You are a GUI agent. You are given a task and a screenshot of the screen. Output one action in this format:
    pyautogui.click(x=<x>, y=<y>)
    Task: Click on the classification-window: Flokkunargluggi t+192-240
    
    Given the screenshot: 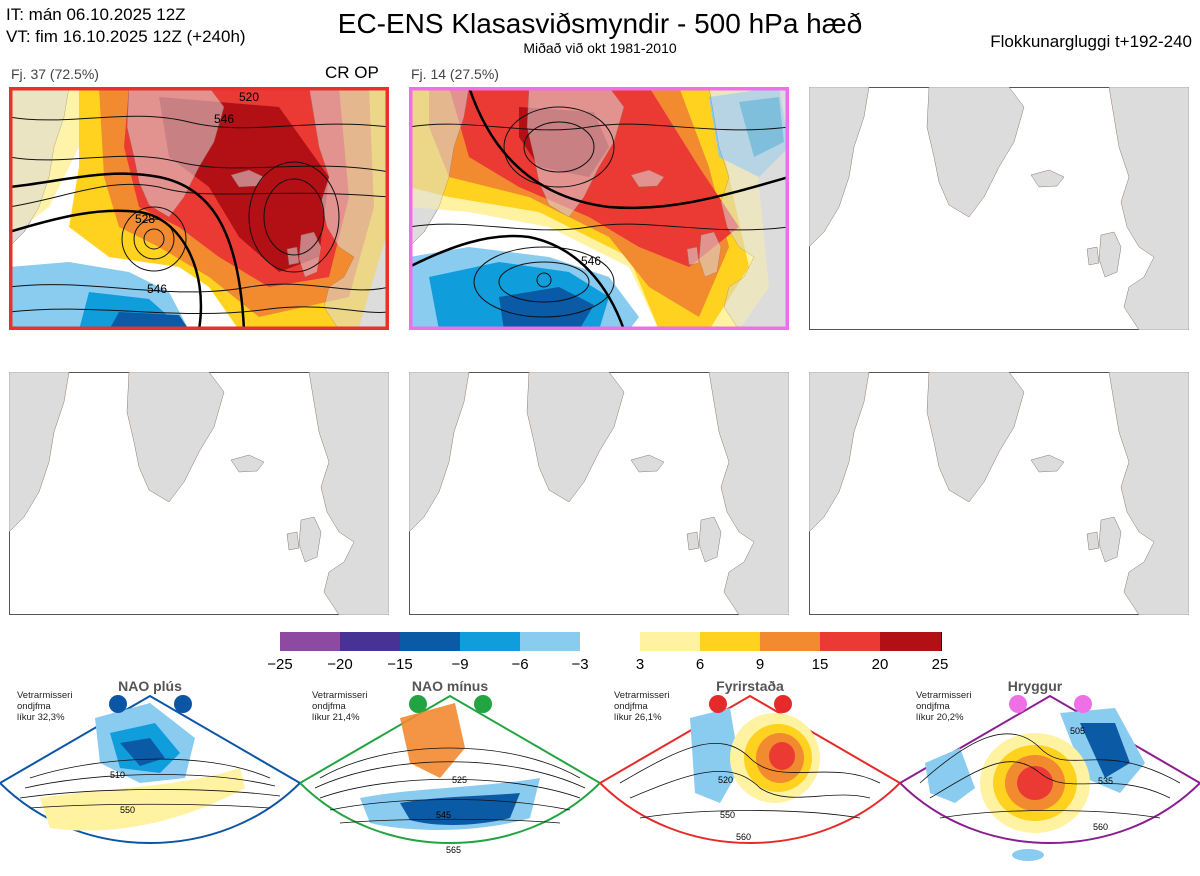 What is the action you would take?
    pyautogui.click(x=1091, y=41)
    